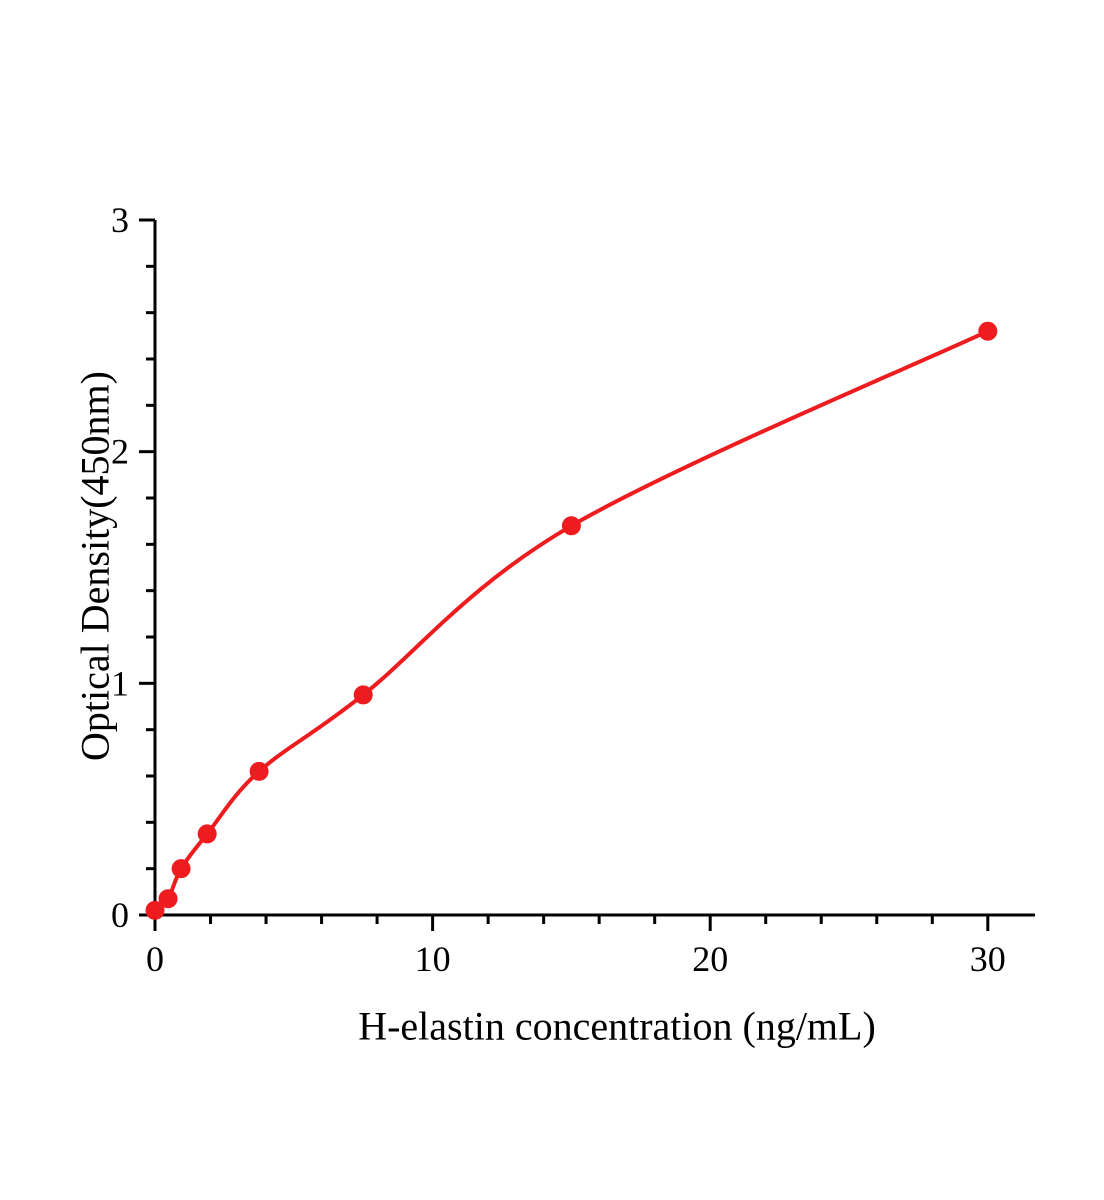 This screenshot has width=1104, height=1200. Describe the element at coordinates (120, 915) in the screenshot. I see `y-tick-label: 0` at that location.